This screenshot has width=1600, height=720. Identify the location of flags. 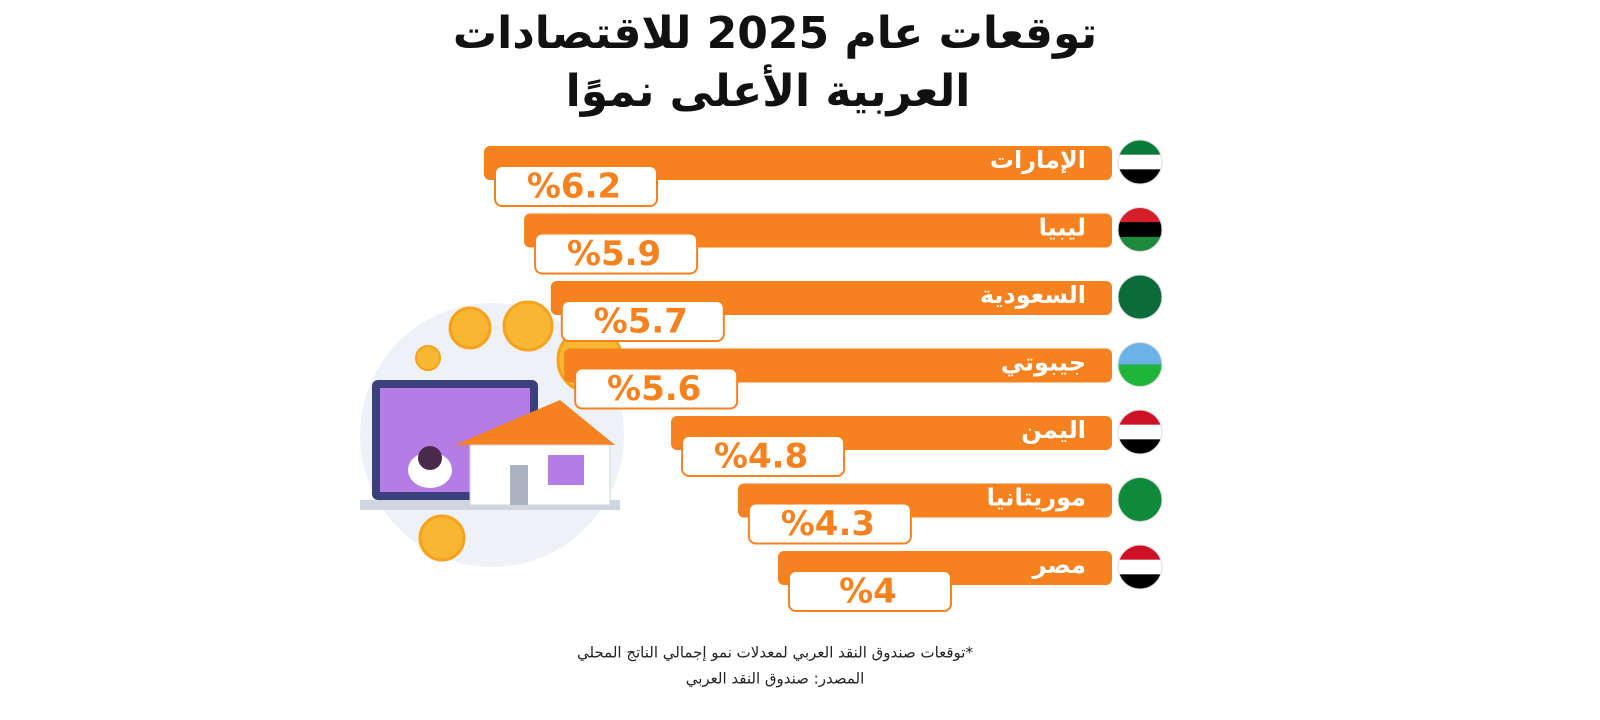
(1140, 364).